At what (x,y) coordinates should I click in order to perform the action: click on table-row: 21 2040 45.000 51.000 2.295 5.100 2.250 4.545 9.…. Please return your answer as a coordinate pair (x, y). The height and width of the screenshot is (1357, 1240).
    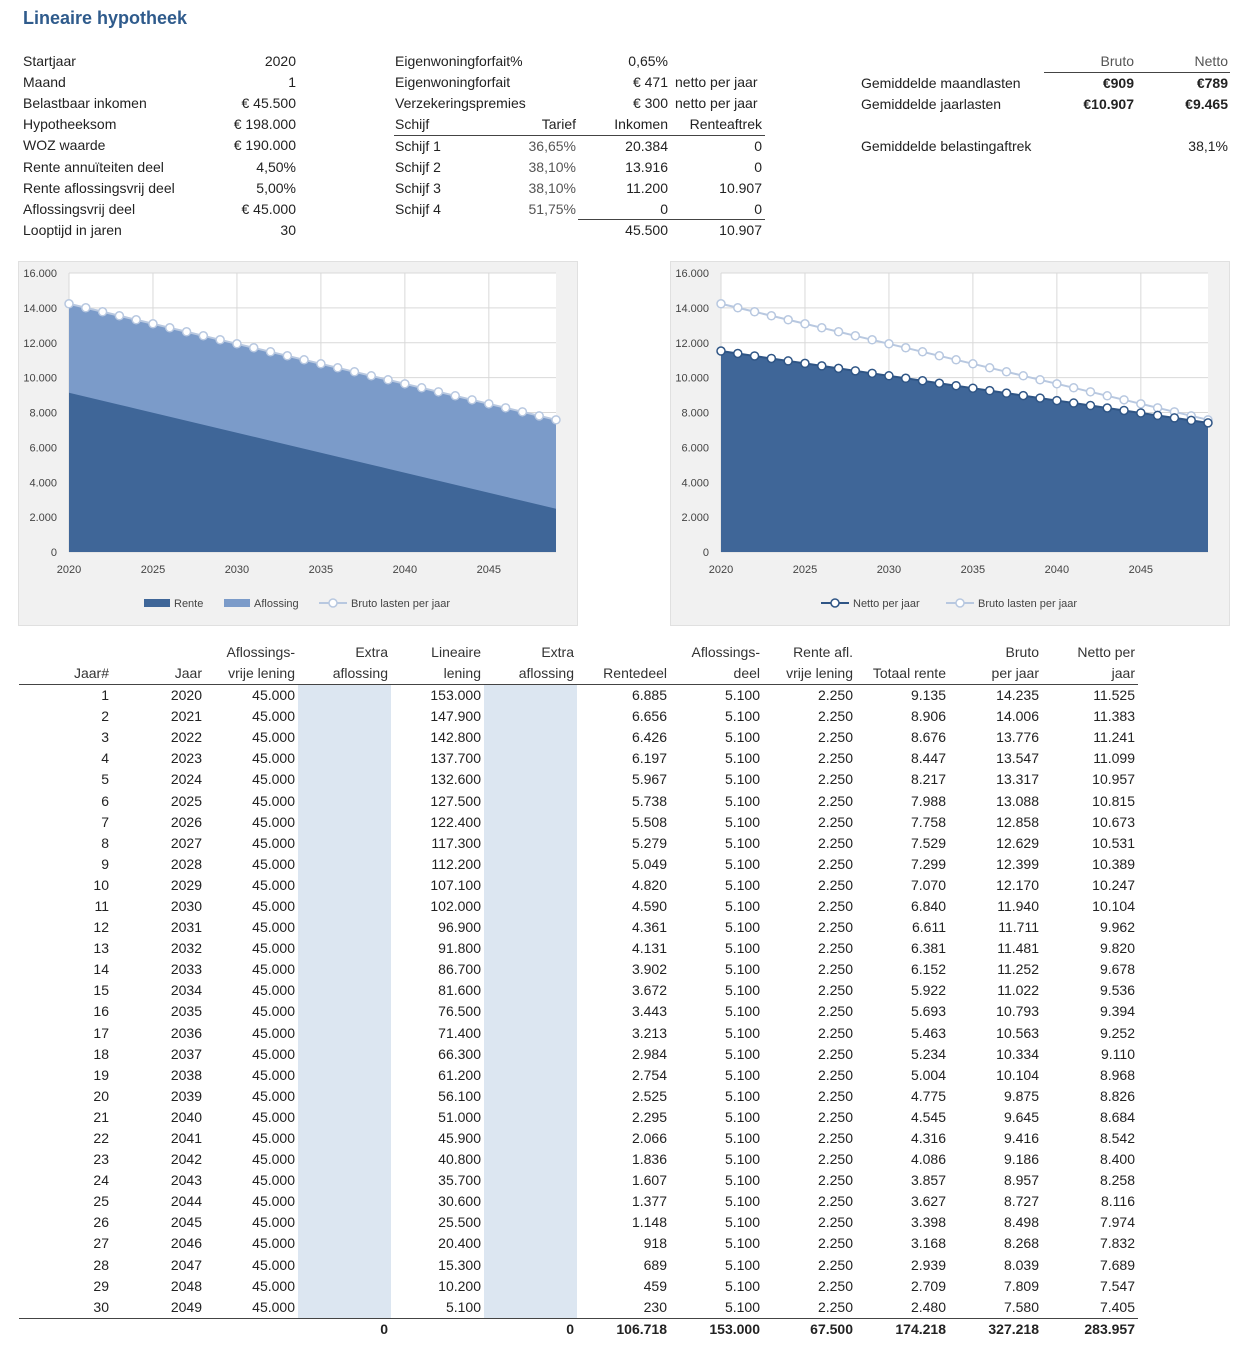
    Looking at the image, I should click on (578, 1117).